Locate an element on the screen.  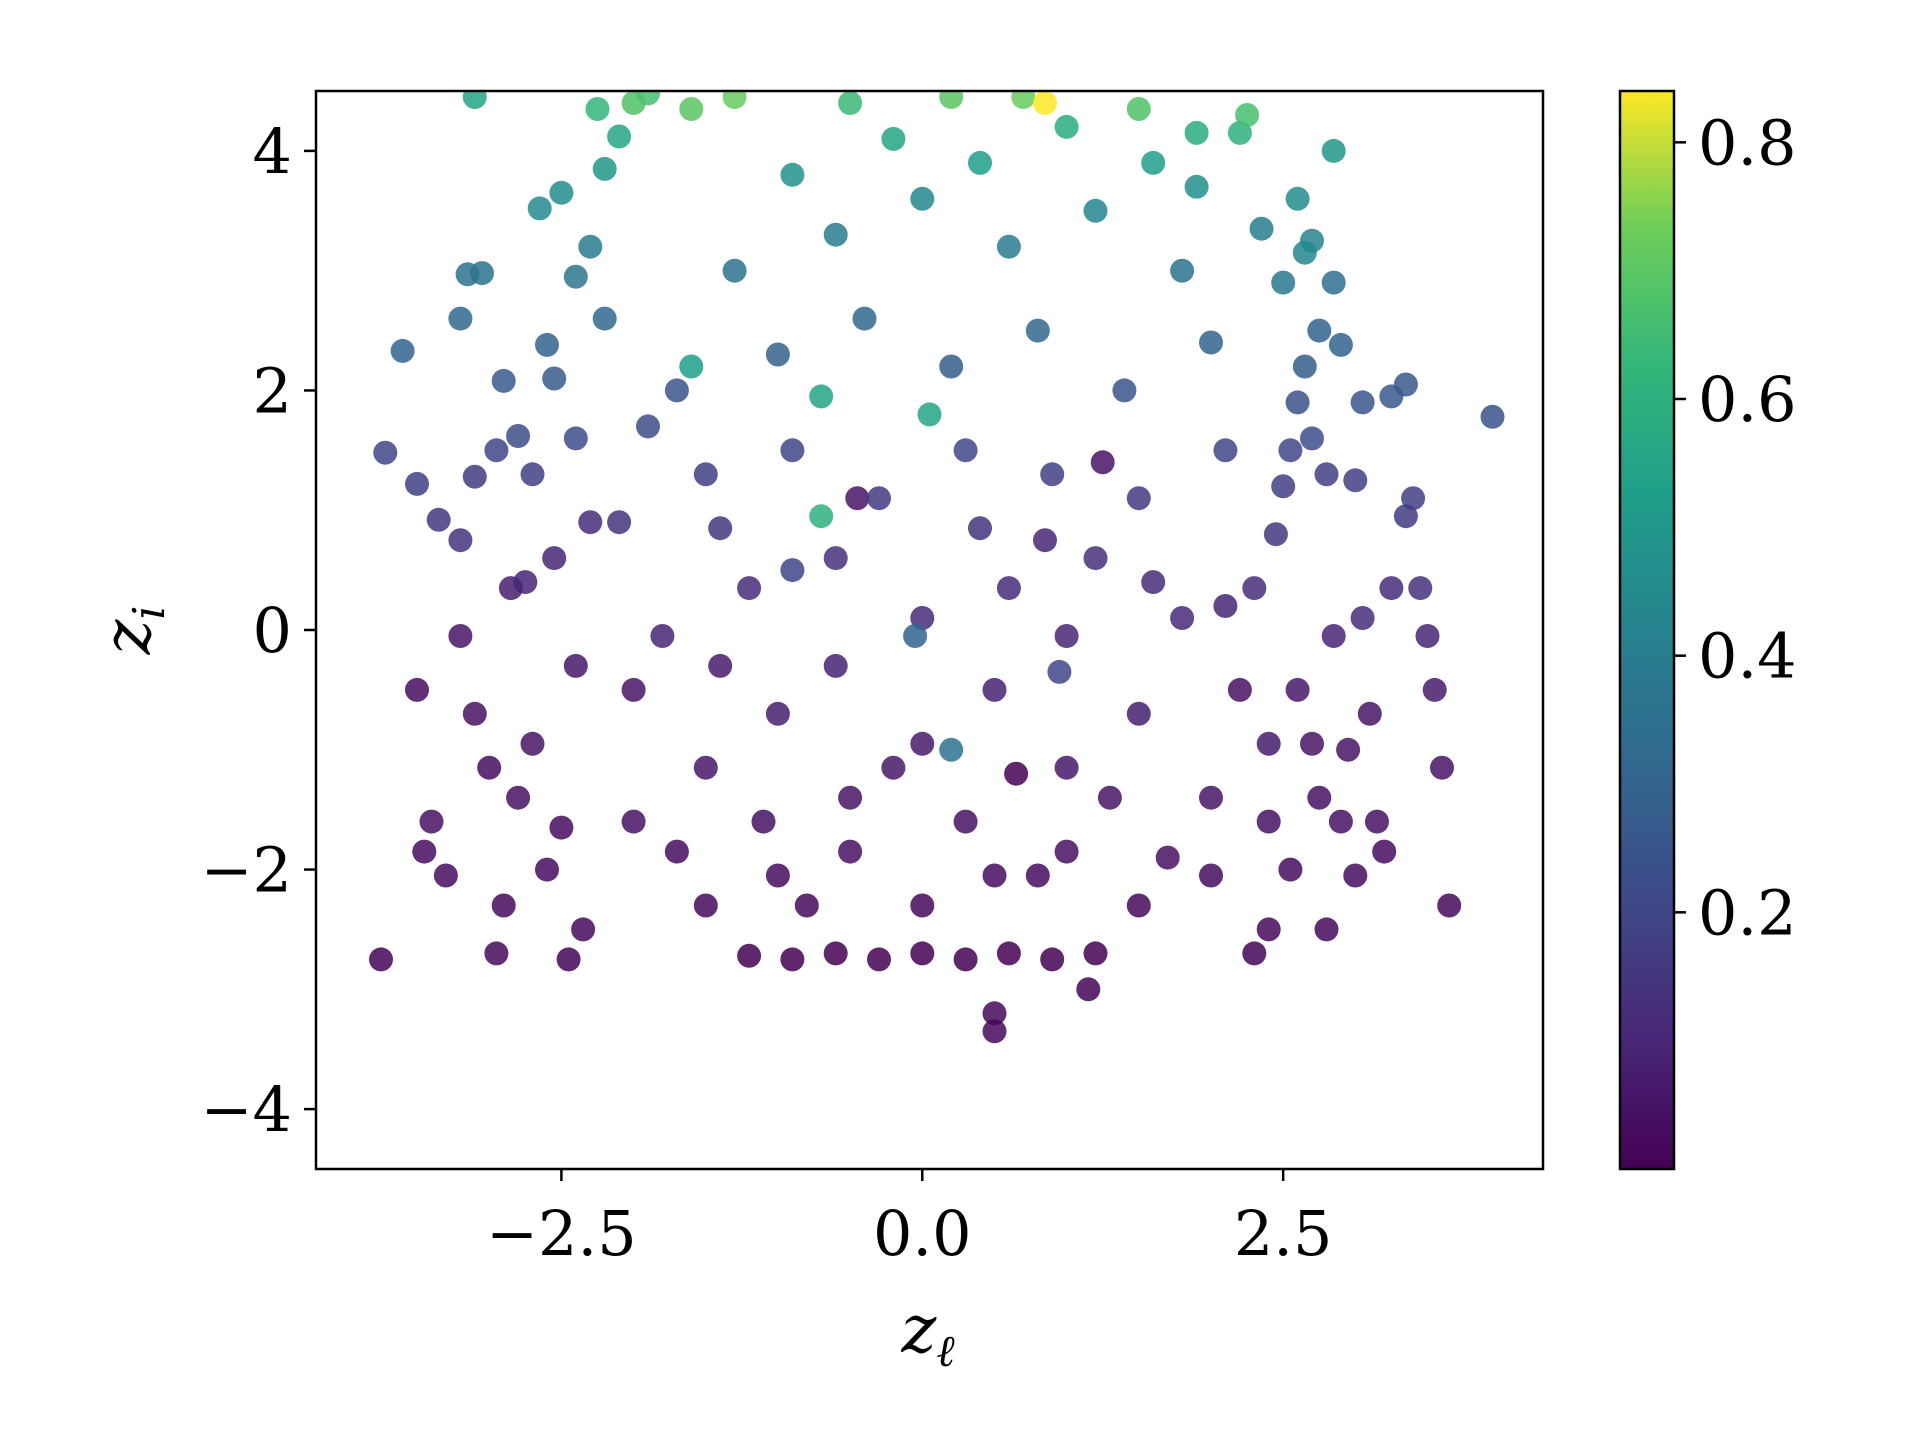
svg-text: zi is located at coordinates (132, 631).